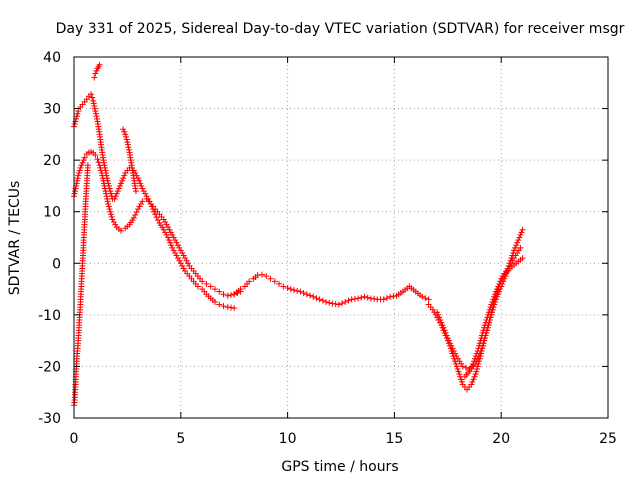 The image size is (640, 480). I want to click on y-tick-label: 0, so click(56, 264).